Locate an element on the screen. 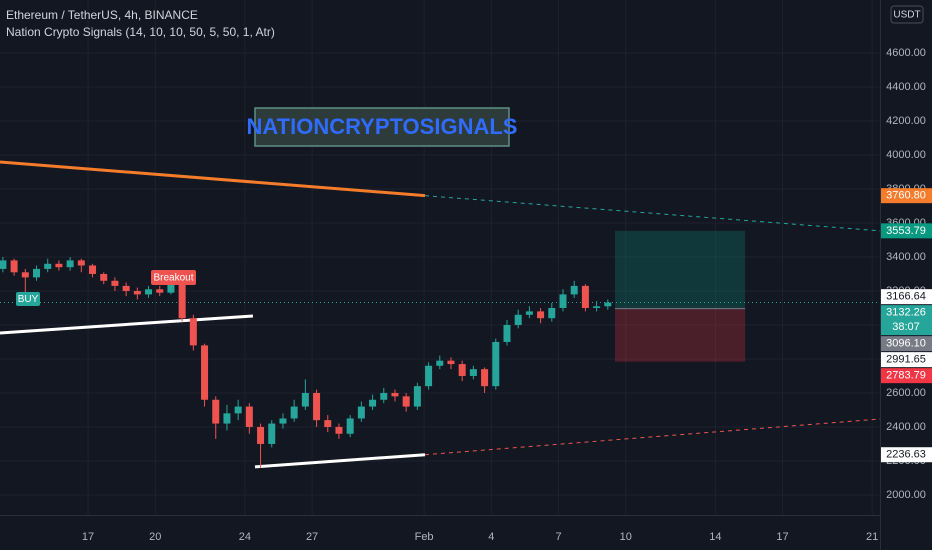 This screenshot has width=932, height=550. loss-zone is located at coordinates (680, 335).